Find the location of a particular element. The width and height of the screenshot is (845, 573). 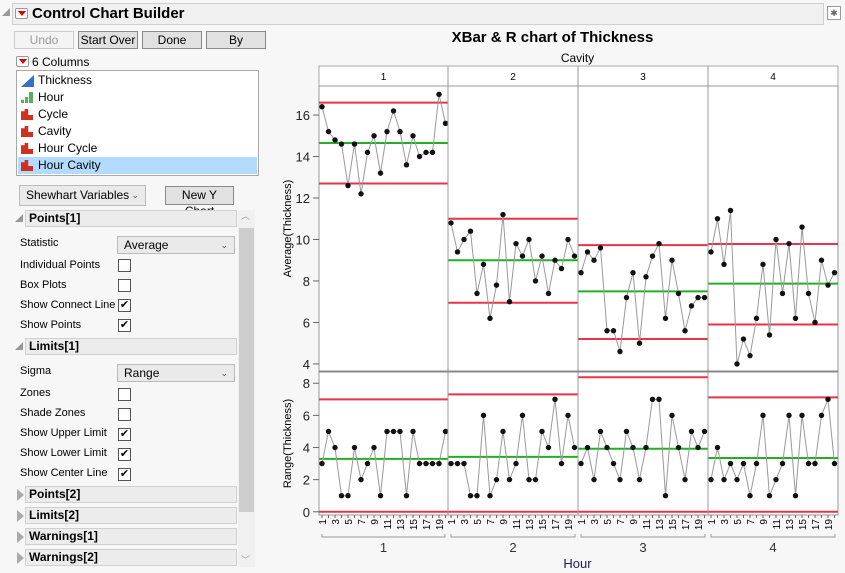

sigma-label: Sigma is located at coordinates (36, 371).